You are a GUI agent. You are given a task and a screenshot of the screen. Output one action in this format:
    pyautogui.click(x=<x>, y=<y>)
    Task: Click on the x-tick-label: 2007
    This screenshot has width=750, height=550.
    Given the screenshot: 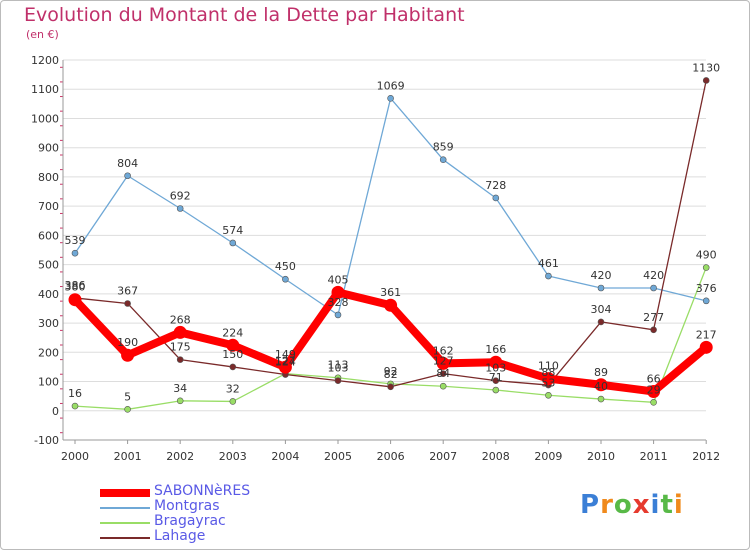 What is the action you would take?
    pyautogui.click(x=443, y=456)
    